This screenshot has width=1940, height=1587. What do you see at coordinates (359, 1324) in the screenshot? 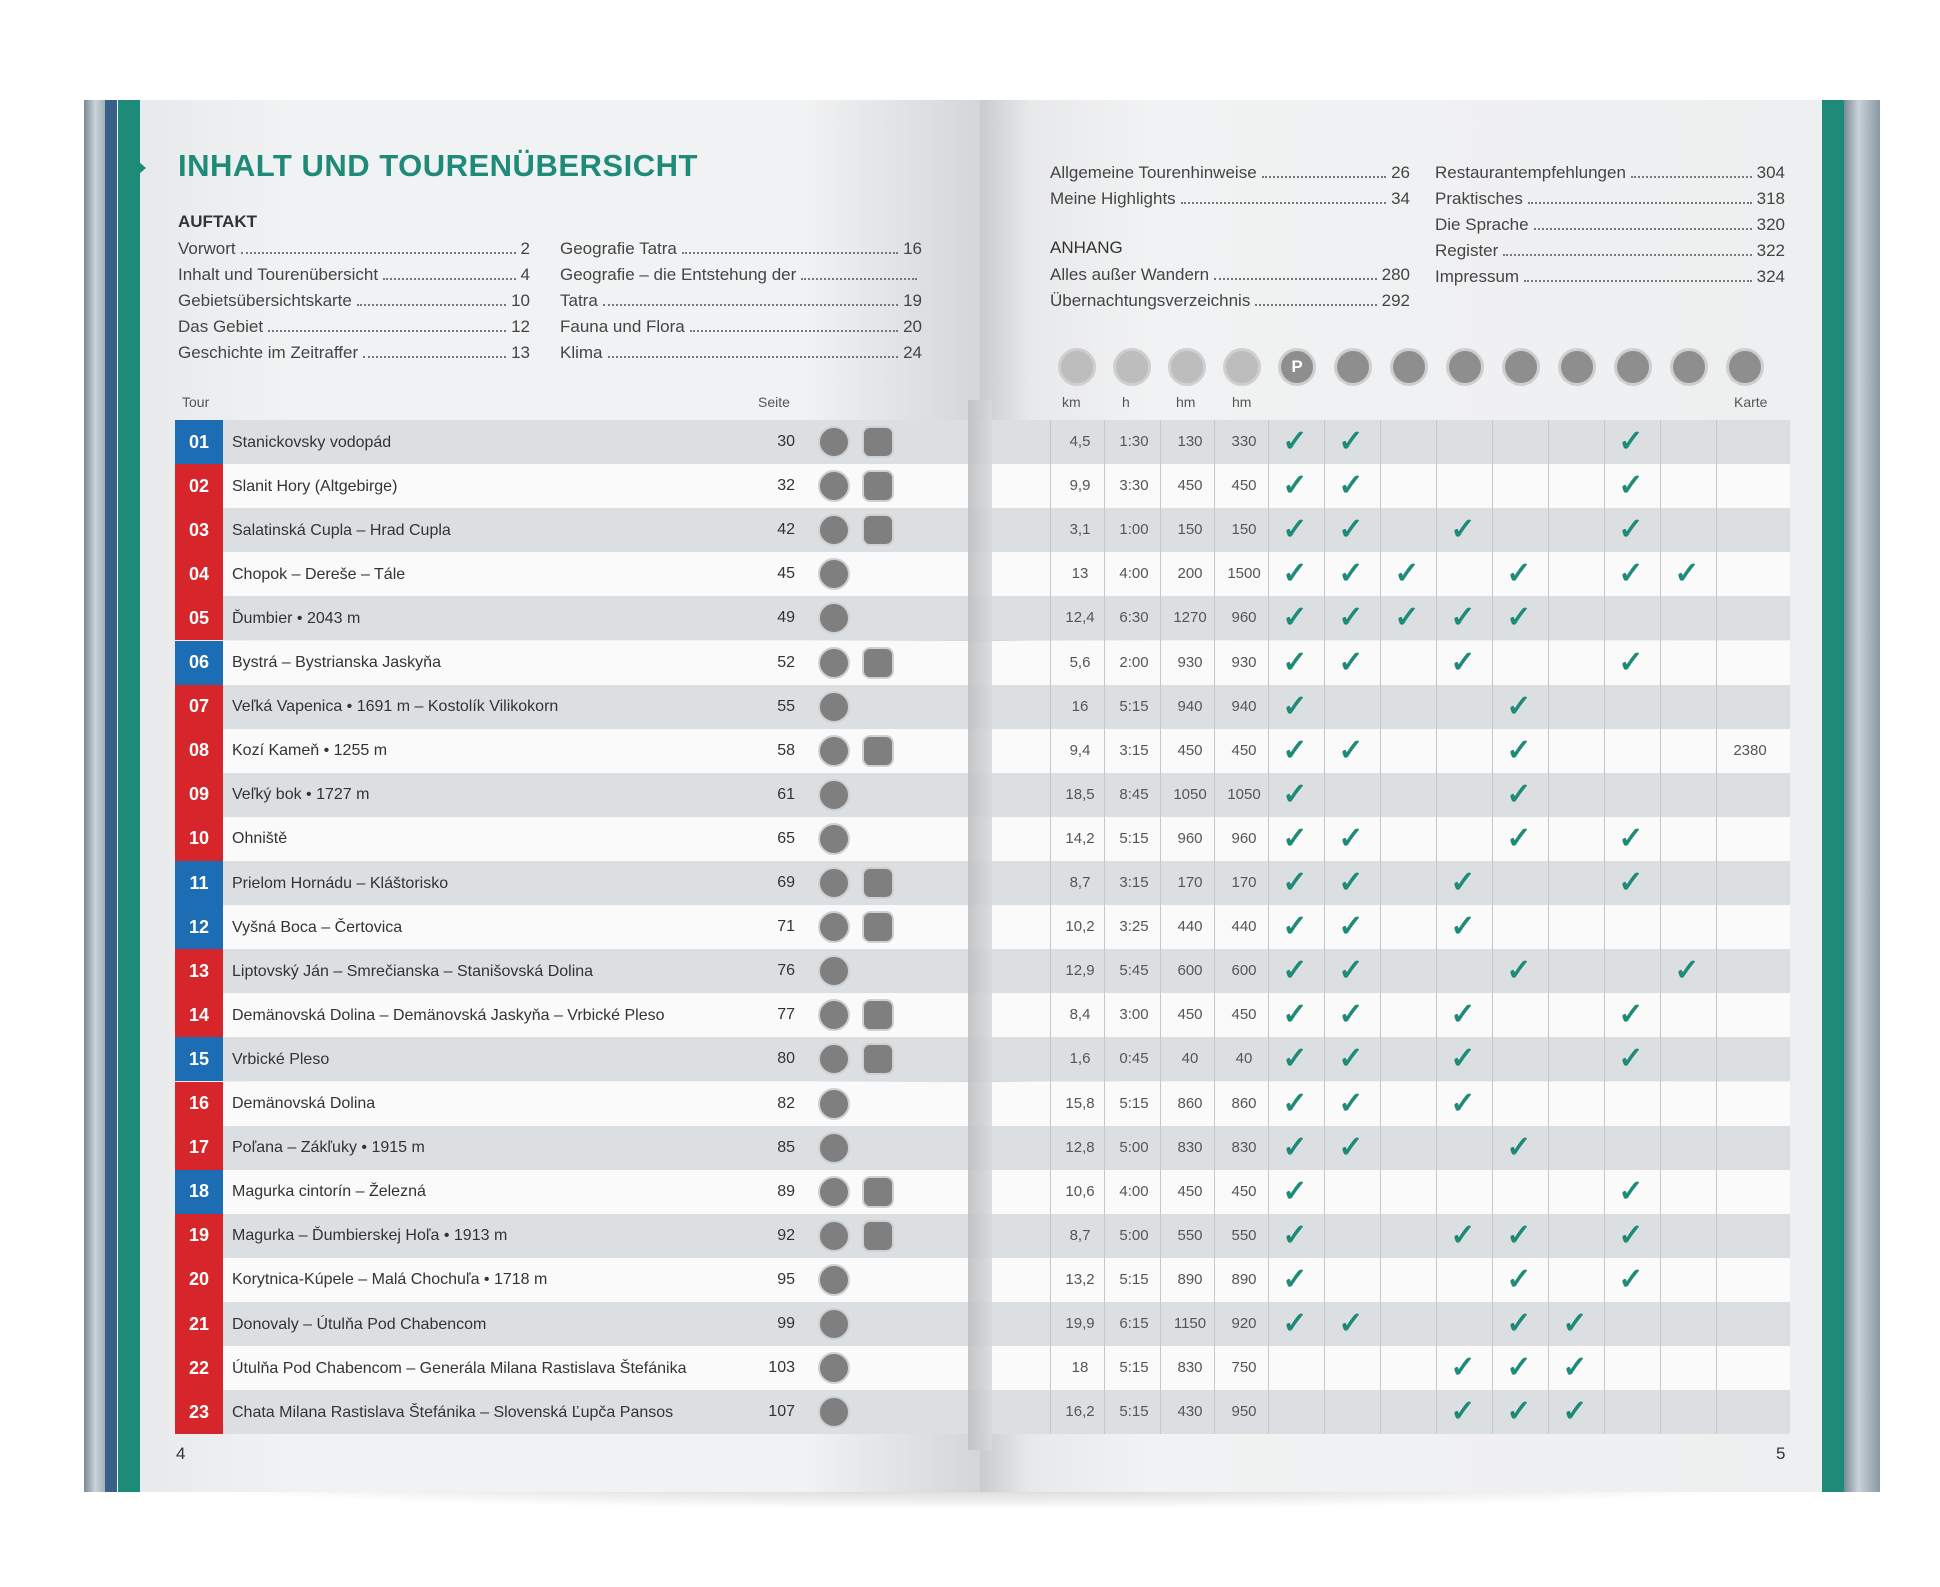
I see `tour-name: Donovaly – Útulňa Pod Chabencom` at bounding box center [359, 1324].